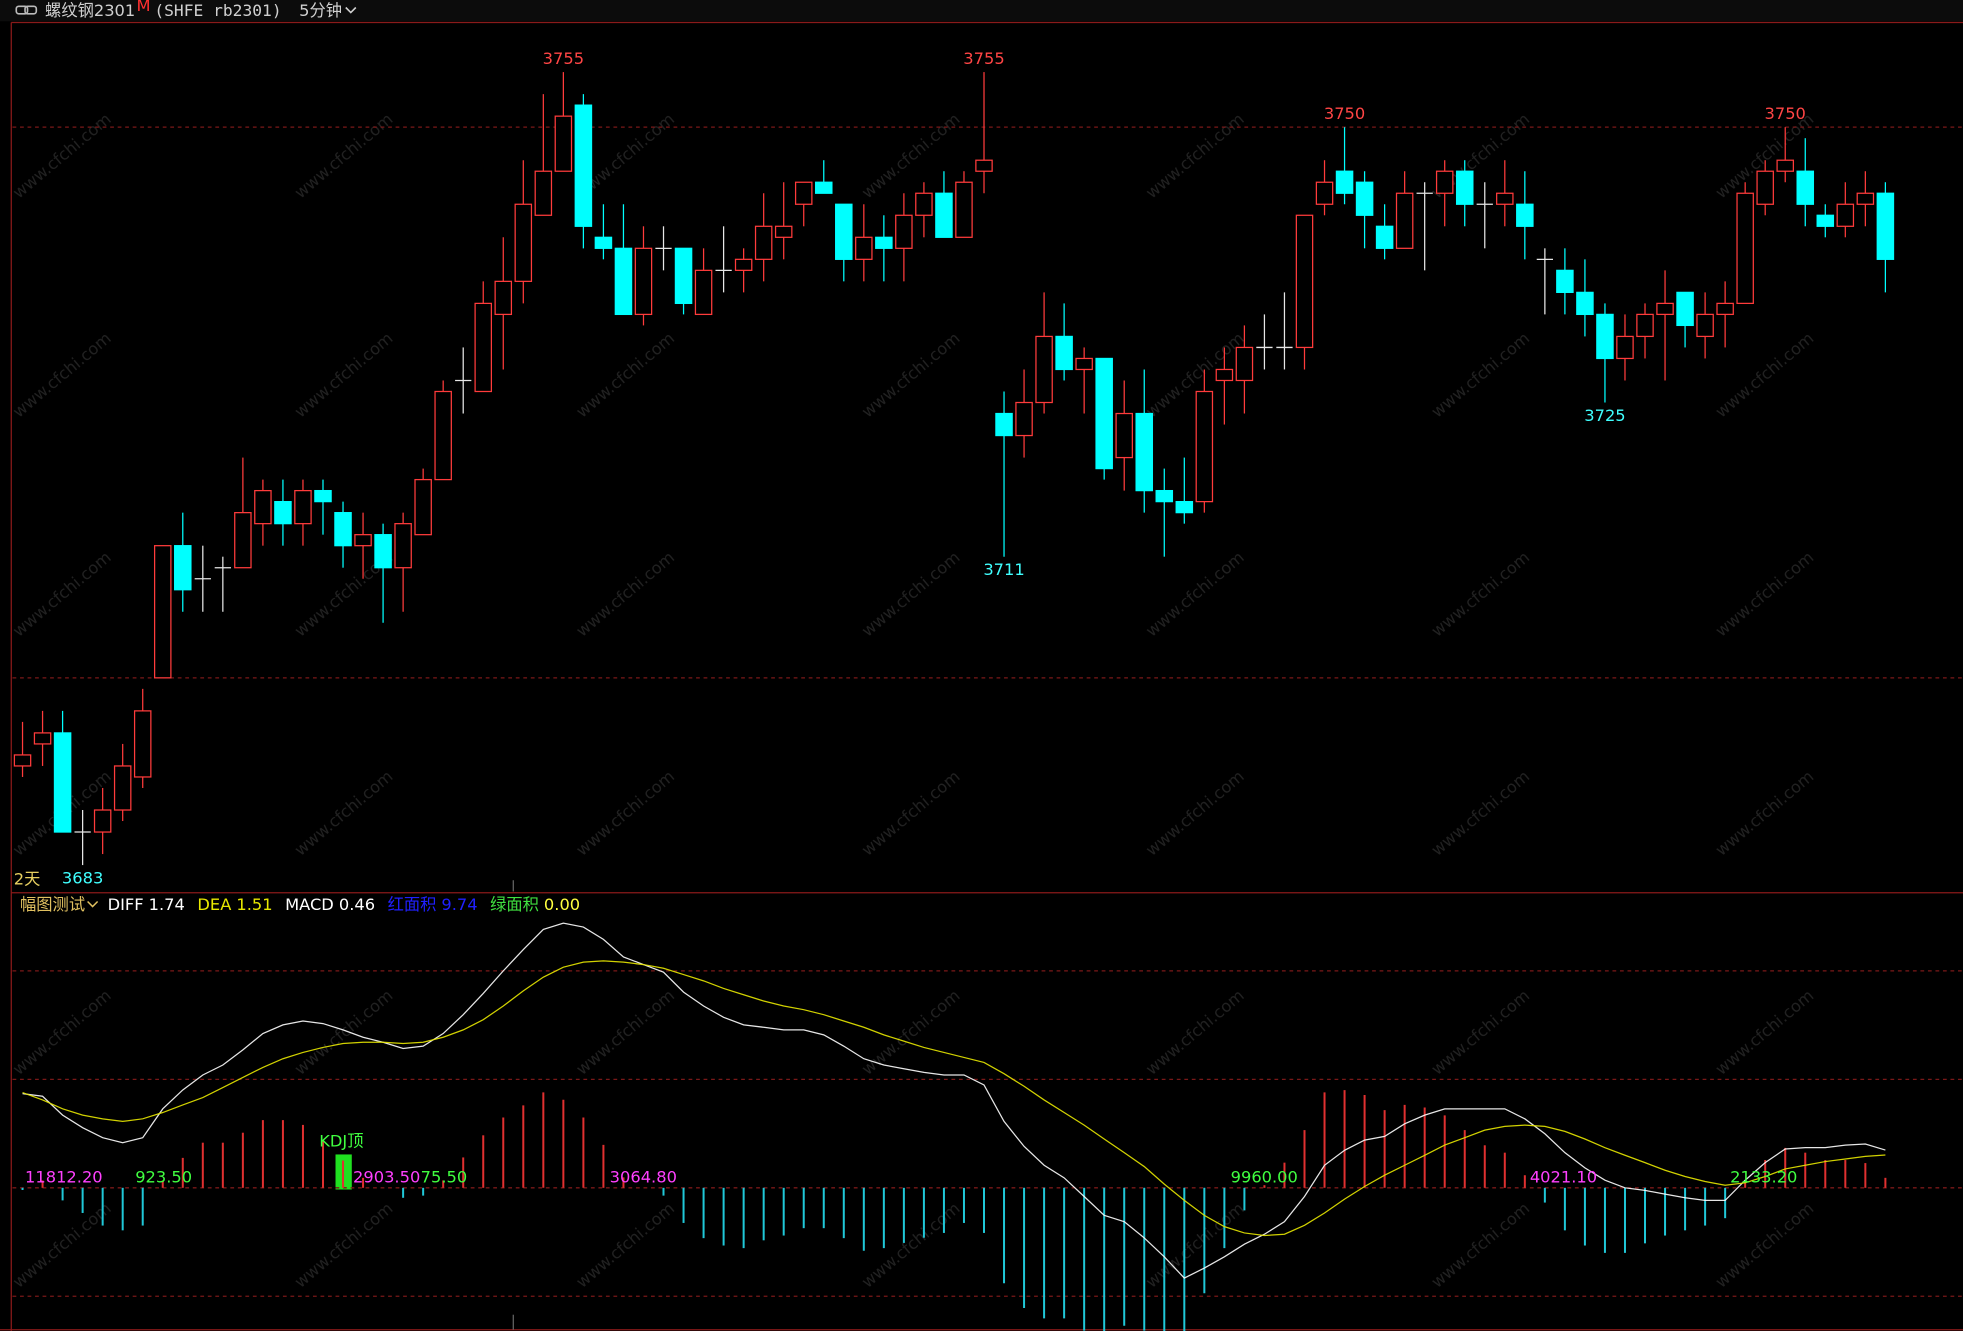  Describe the element at coordinates (1763, 1177) in the screenshot. I see `area-sum: 2133.20` at that location.